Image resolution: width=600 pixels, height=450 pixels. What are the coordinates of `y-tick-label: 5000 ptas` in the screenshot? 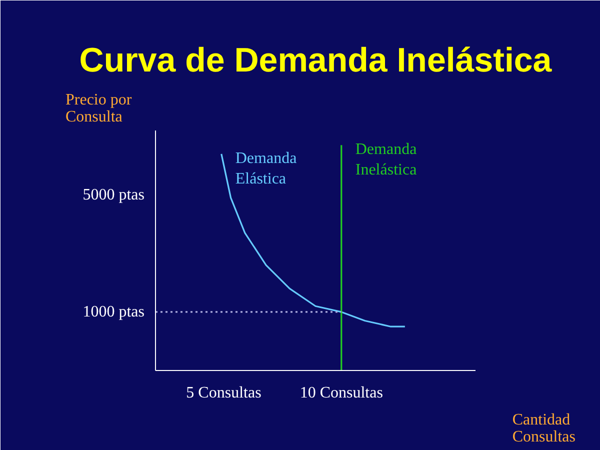 It's located at (113, 195).